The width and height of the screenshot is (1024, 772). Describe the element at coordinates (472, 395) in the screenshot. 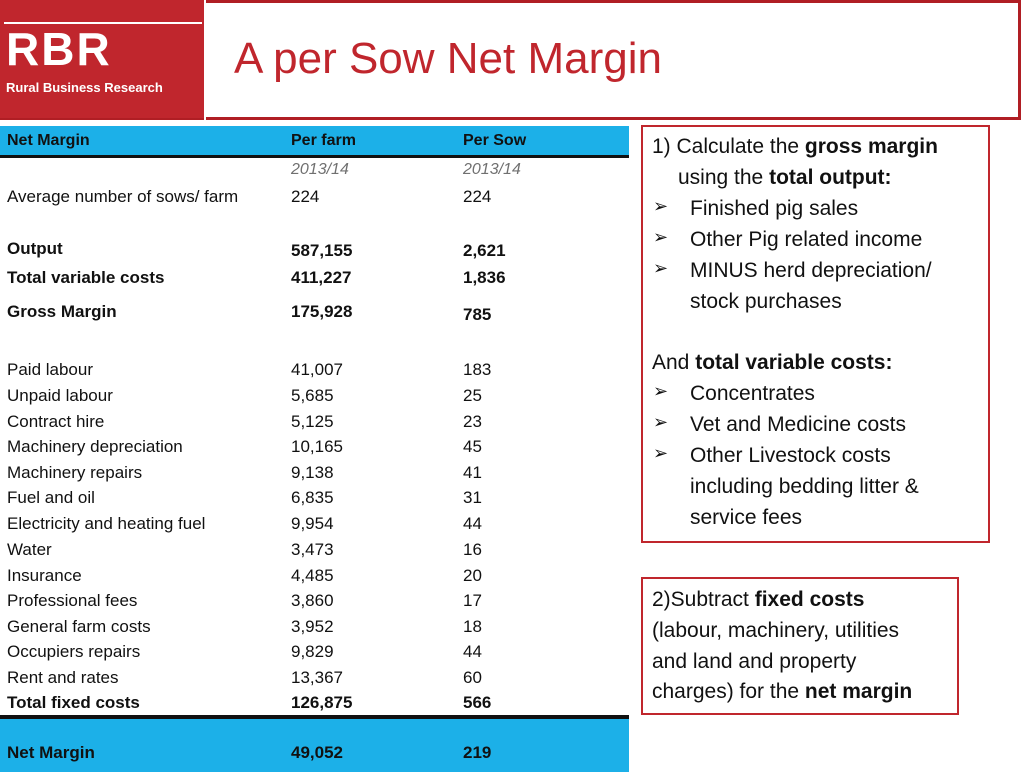

I see `fixed-row-sow: 25` at that location.